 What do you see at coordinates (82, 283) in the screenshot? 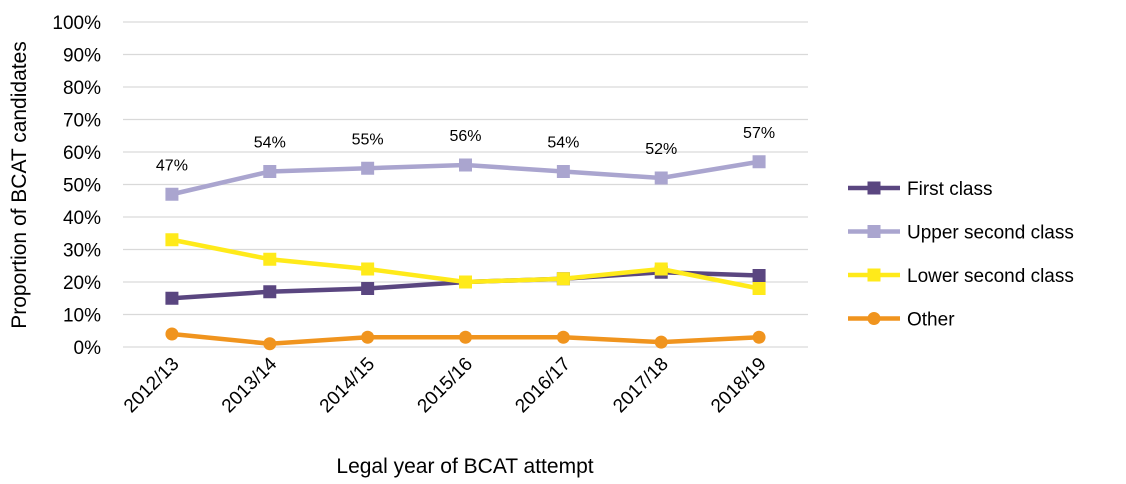
I see `y-tick-label: 20%` at bounding box center [82, 283].